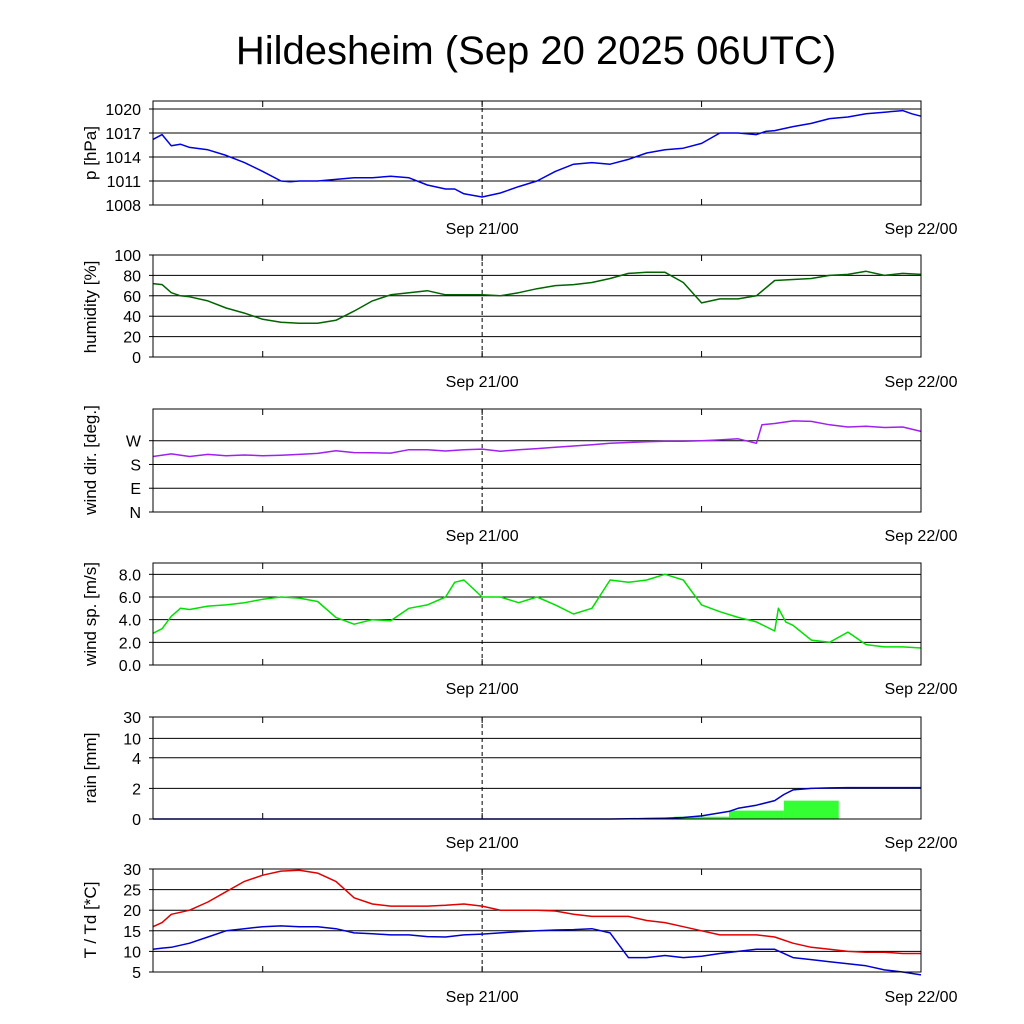 The image size is (1024, 1024). I want to click on panel-temp_dew: 30 25 20 15 10 5 Sep 21/00 Sep 22/00 T / Td [*C], so click(519, 934).